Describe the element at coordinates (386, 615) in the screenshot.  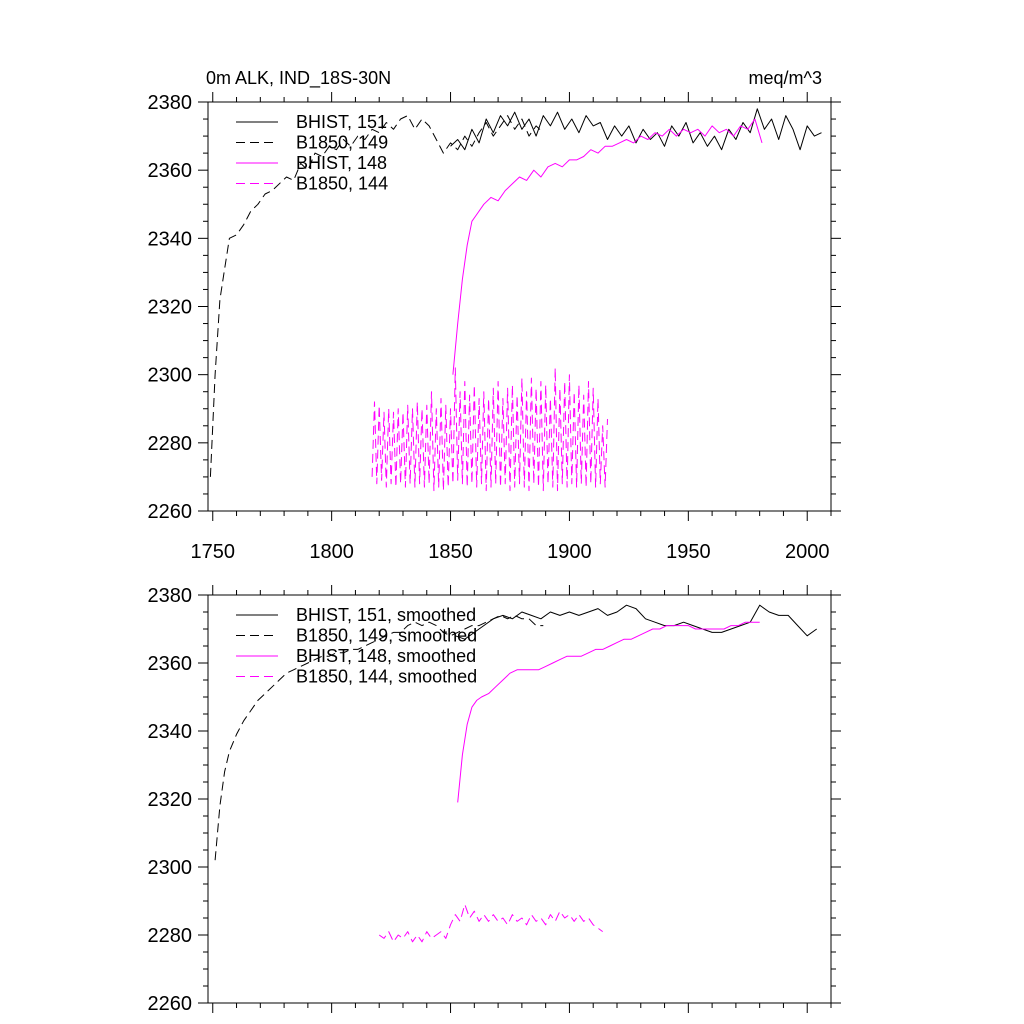
I see `legend-label-0: BHIST, 151, smoothed` at that location.